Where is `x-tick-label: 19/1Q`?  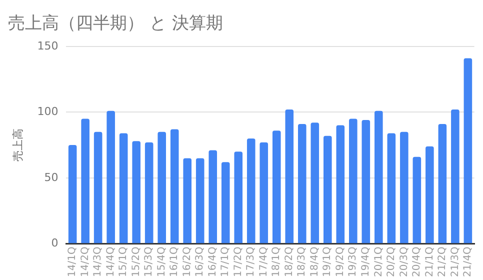
x-tick-label: 19/1Q is located at coordinates (328, 261).